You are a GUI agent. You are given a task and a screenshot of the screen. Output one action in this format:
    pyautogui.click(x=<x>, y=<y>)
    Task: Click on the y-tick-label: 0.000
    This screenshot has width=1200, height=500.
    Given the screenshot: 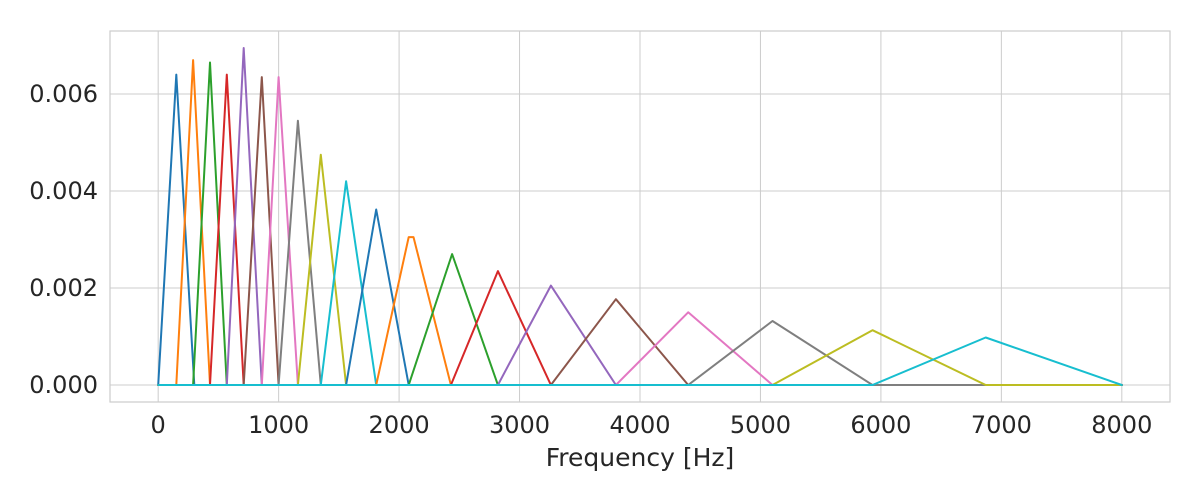 What is the action you would take?
    pyautogui.click(x=63, y=385)
    